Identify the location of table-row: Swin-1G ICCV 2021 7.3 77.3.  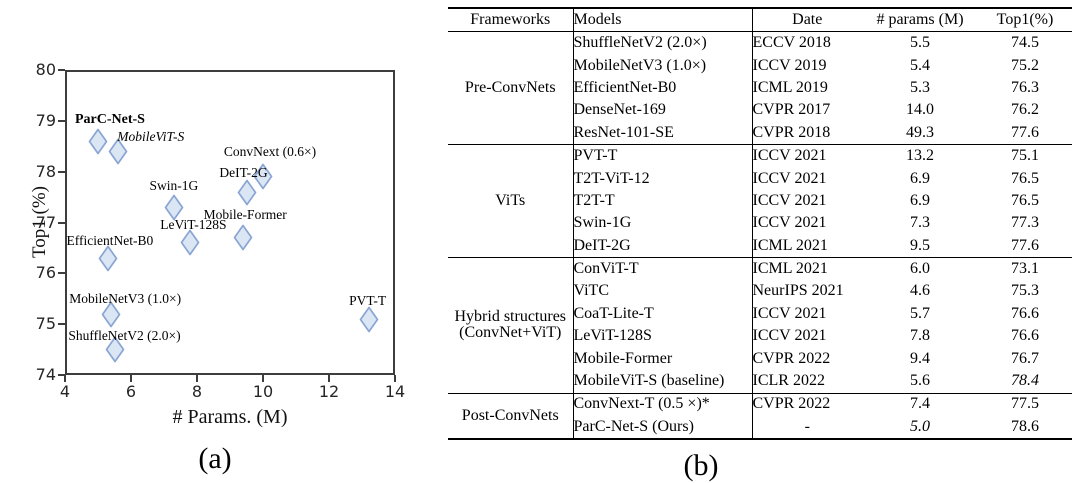
(760, 223).